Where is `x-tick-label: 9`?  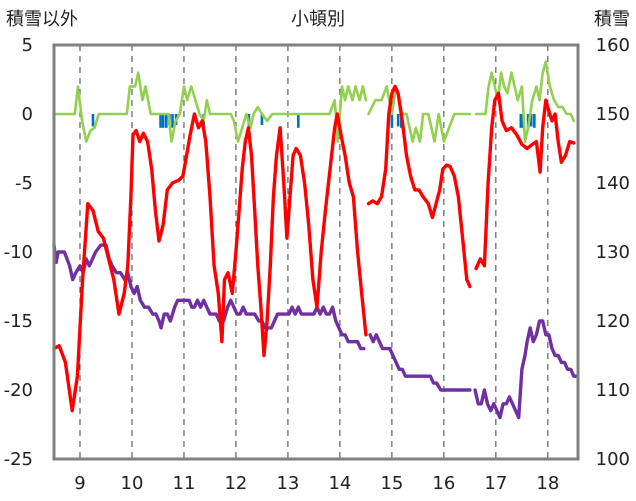
x-tick-label: 9 is located at coordinates (79, 483).